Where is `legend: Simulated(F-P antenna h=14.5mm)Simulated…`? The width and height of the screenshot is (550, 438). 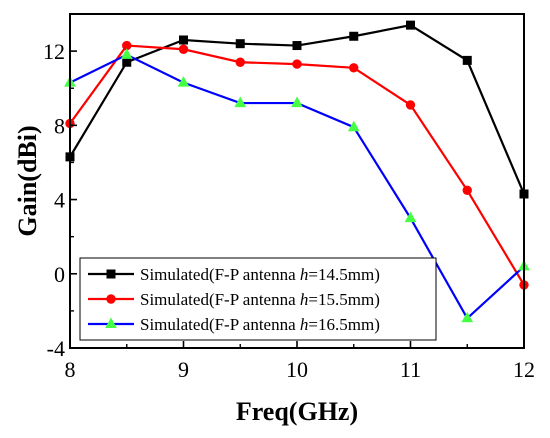
legend: Simulated(F-P antenna h=14.5mm)Simulated… is located at coordinates (258, 299).